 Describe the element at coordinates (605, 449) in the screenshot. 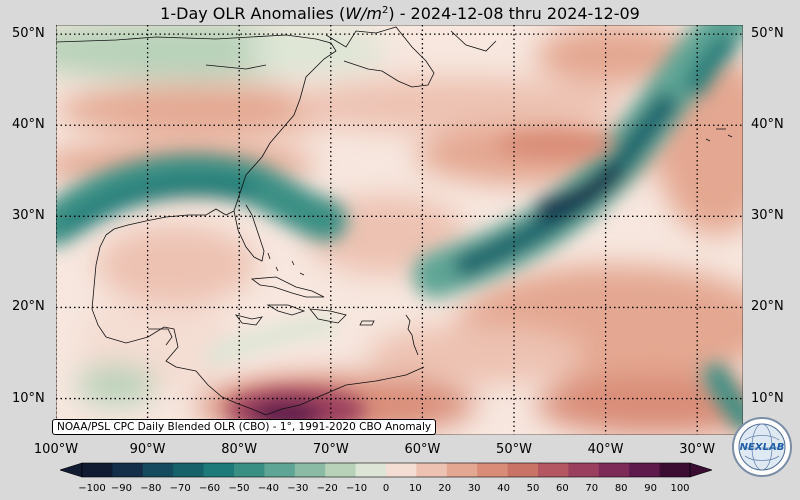

I see `lon-label: 40°W` at that location.